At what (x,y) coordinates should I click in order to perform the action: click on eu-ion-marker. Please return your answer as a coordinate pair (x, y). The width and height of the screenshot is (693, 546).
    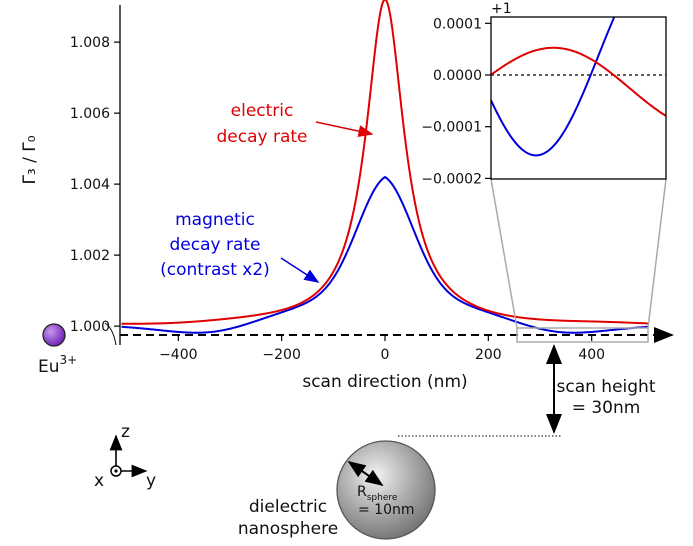
    Looking at the image, I should click on (54, 335).